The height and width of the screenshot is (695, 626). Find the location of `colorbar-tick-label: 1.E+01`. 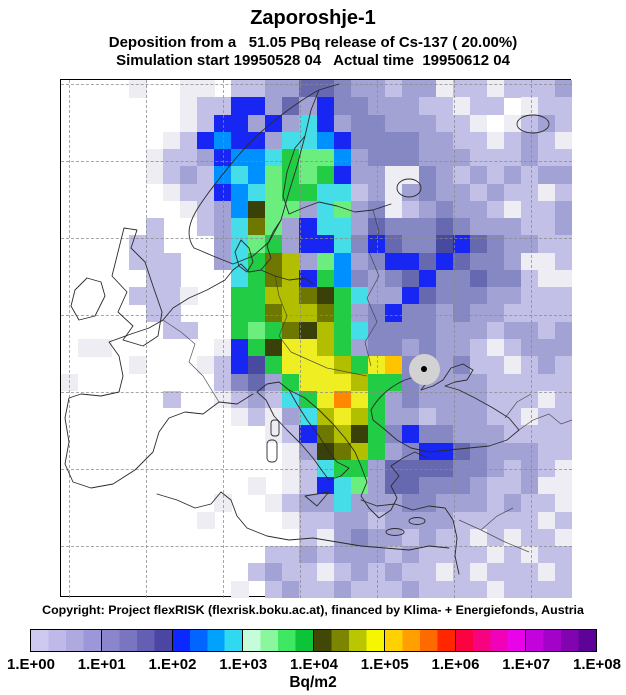

colorbar-tick-label: 1.E+01 is located at coordinates (101, 664).